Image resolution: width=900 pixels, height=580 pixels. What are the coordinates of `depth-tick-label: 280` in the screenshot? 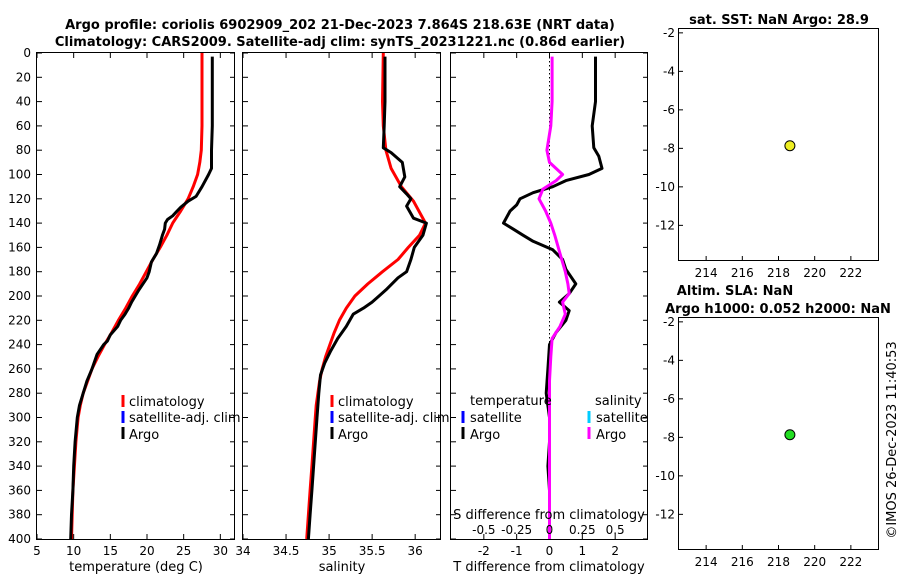 It's located at (19, 393).